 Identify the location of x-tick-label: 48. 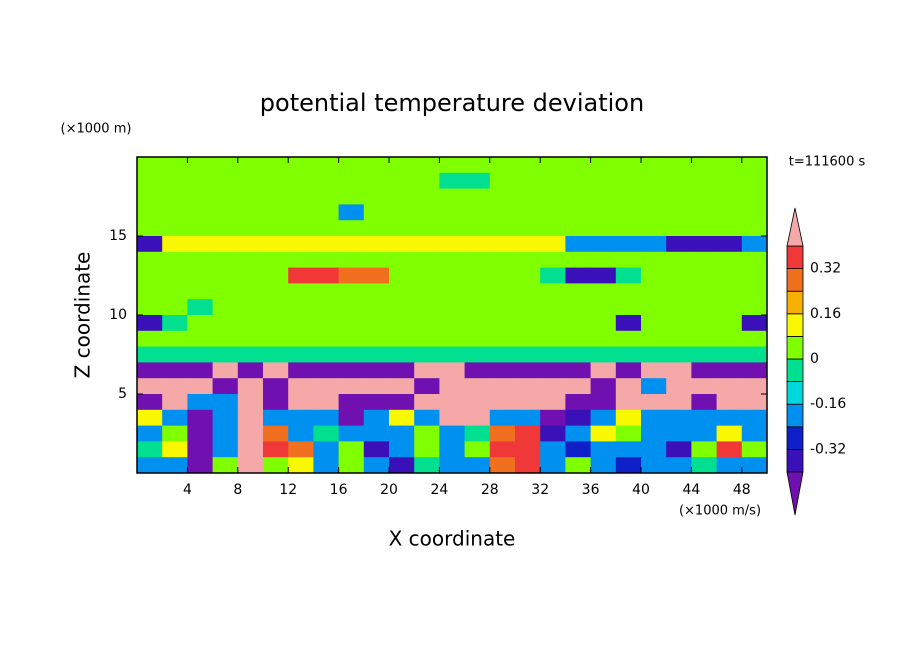
(742, 490).